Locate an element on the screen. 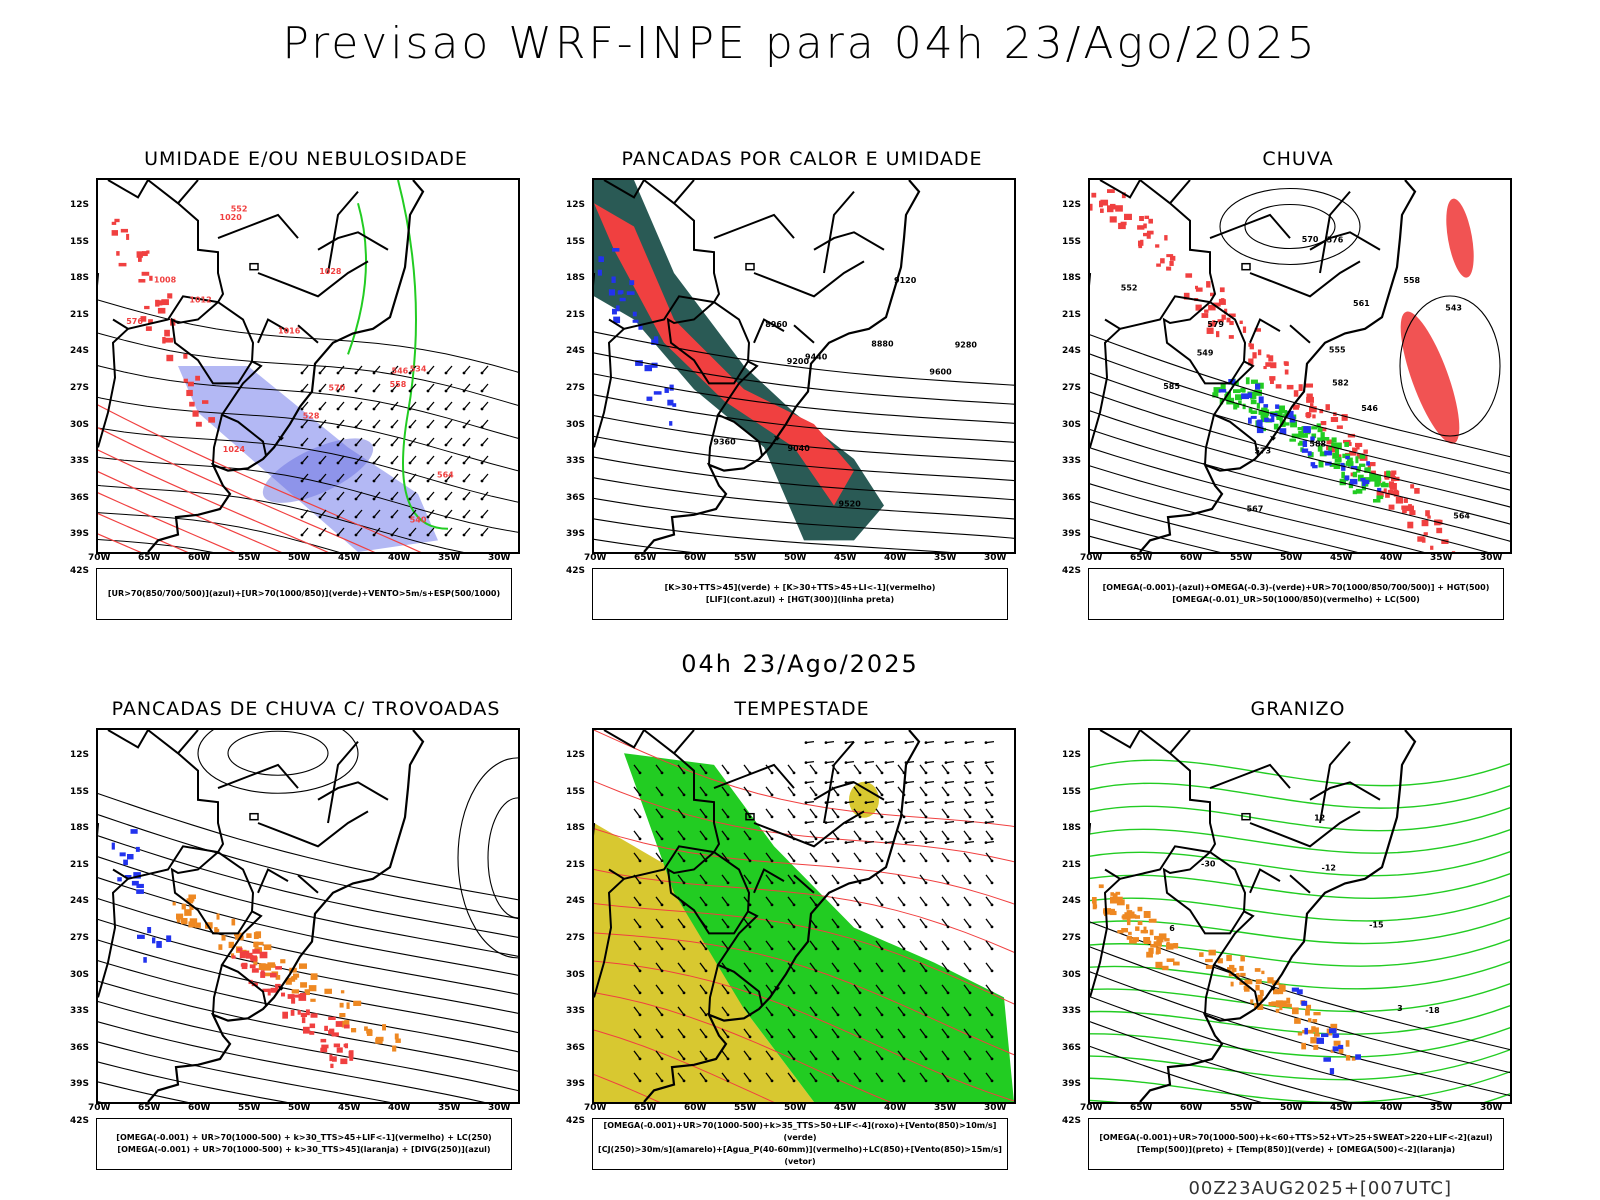 The image size is (1600, 1200). contour-label: 8880 is located at coordinates (882, 343).